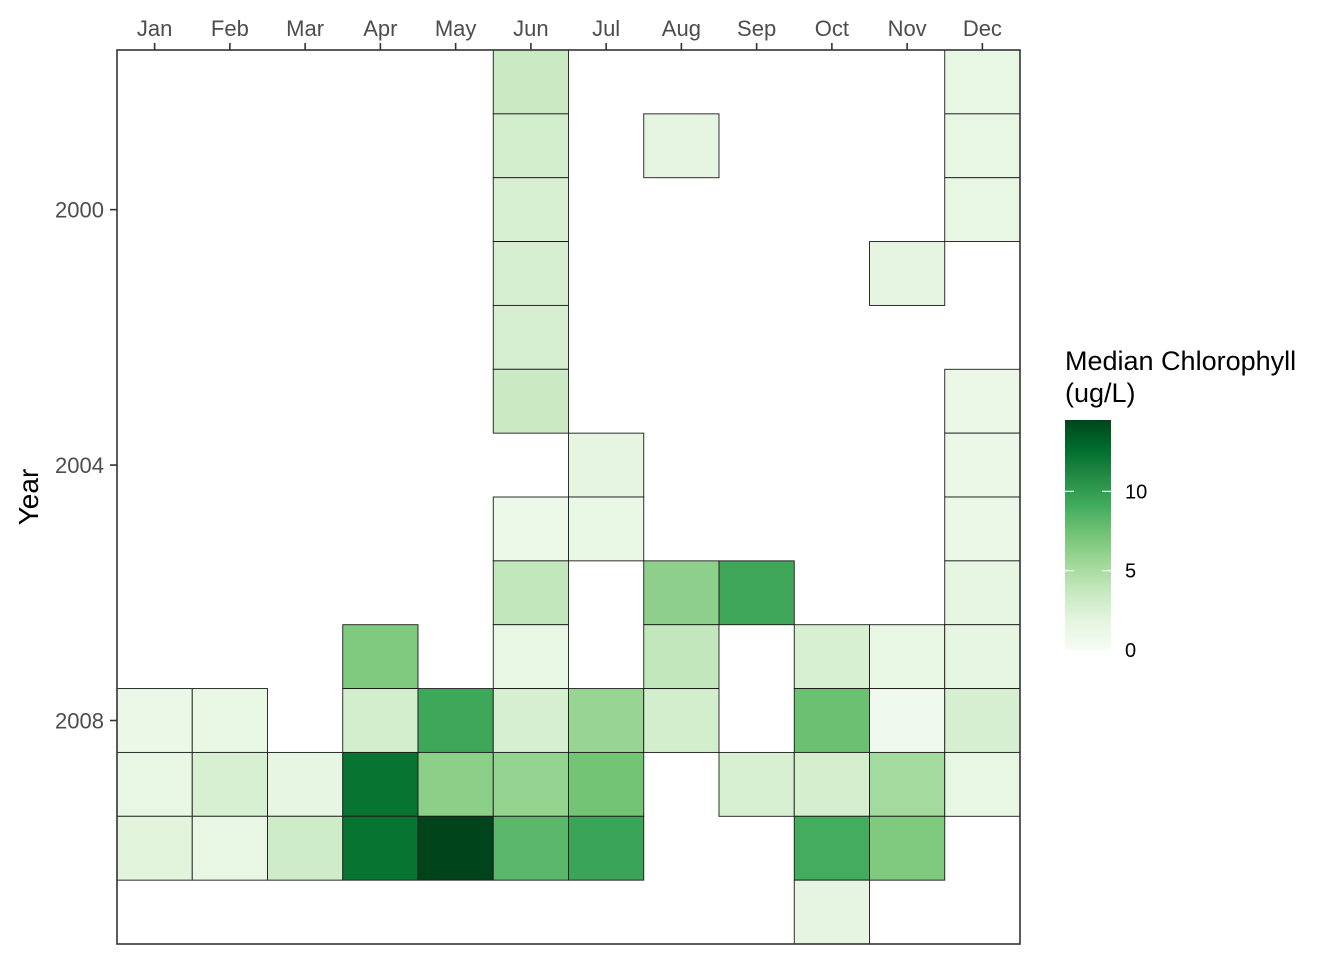 The width and height of the screenshot is (1344, 965). I want to click on heatmap-cell-oct-2011, so click(831, 912).